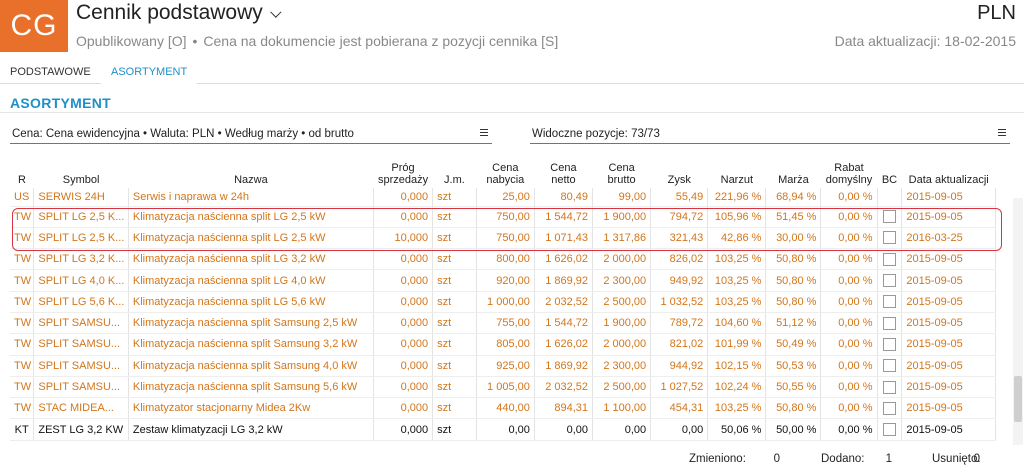 This screenshot has height=476, width=1024. Describe the element at coordinates (22, 429) in the screenshot. I see `cell-r: KT` at that location.